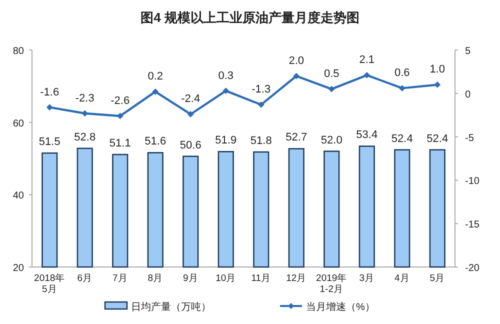 Image resolution: width=500 pixels, height=324 pixels. What do you see at coordinates (367, 278) in the screenshot?
I see `x-tick-label: 3月` at bounding box center [367, 278].